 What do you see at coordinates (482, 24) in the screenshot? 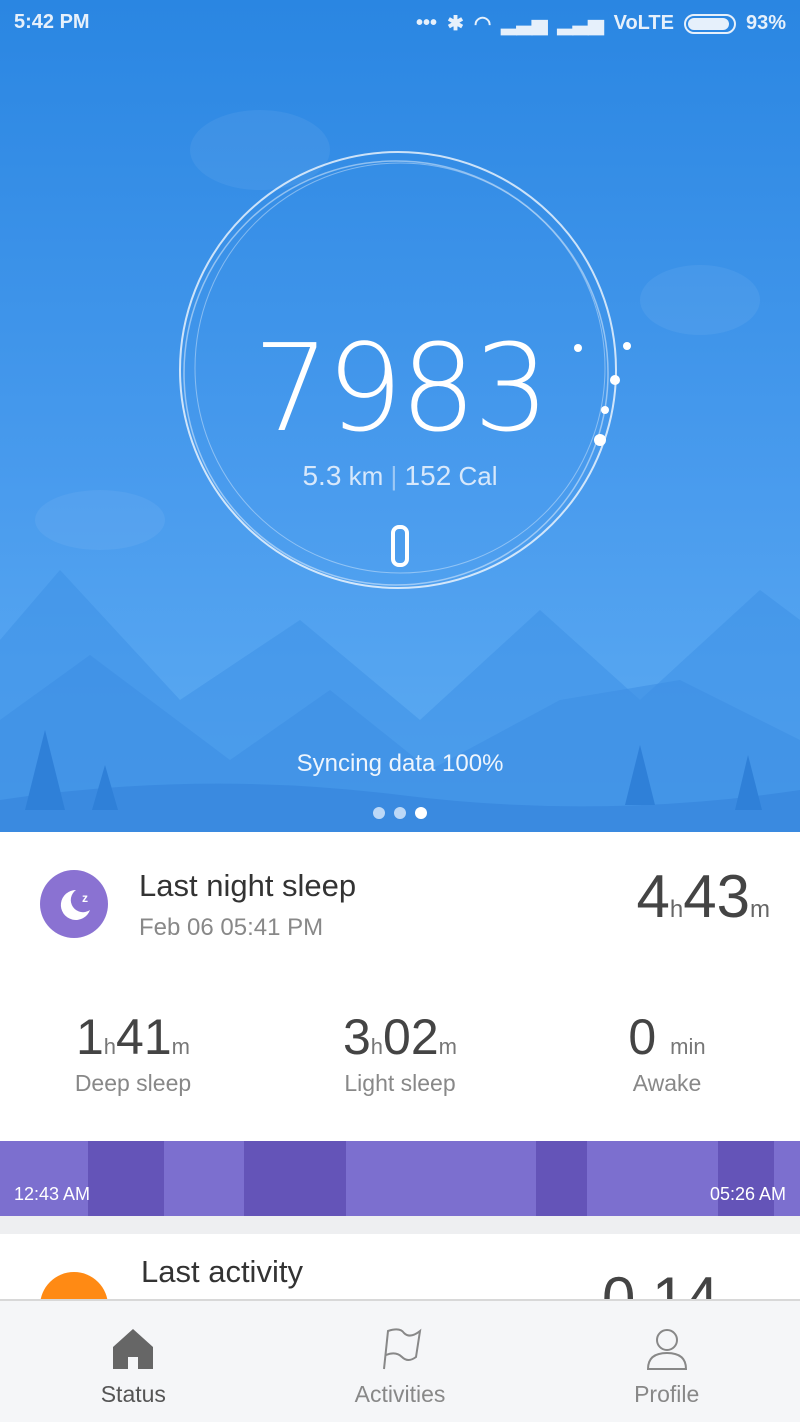
I see `wifi-icon: ◠` at bounding box center [482, 24].